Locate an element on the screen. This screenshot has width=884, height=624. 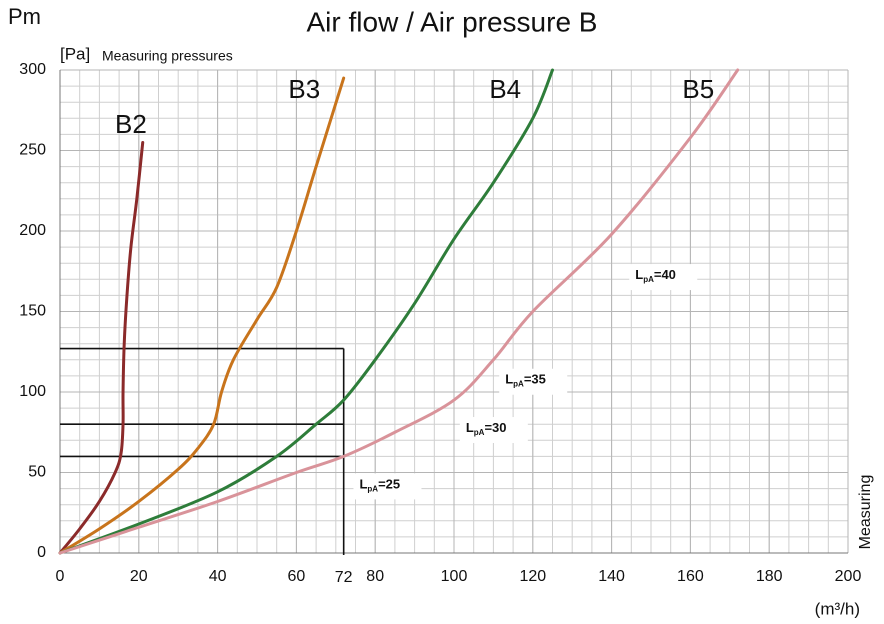
y-tick-label: 150 is located at coordinates (32, 311).